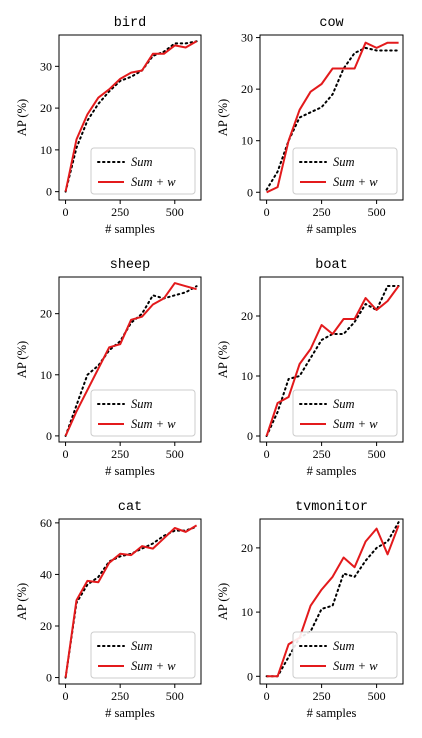 This screenshot has height=738, width=422. Describe the element at coordinates (130, 507) in the screenshot. I see `chart-title: cat` at that location.